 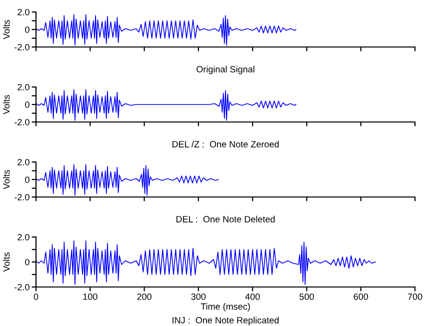 What do you see at coordinates (361, 296) in the screenshot?
I see `x-tick-label: 600` at bounding box center [361, 296].